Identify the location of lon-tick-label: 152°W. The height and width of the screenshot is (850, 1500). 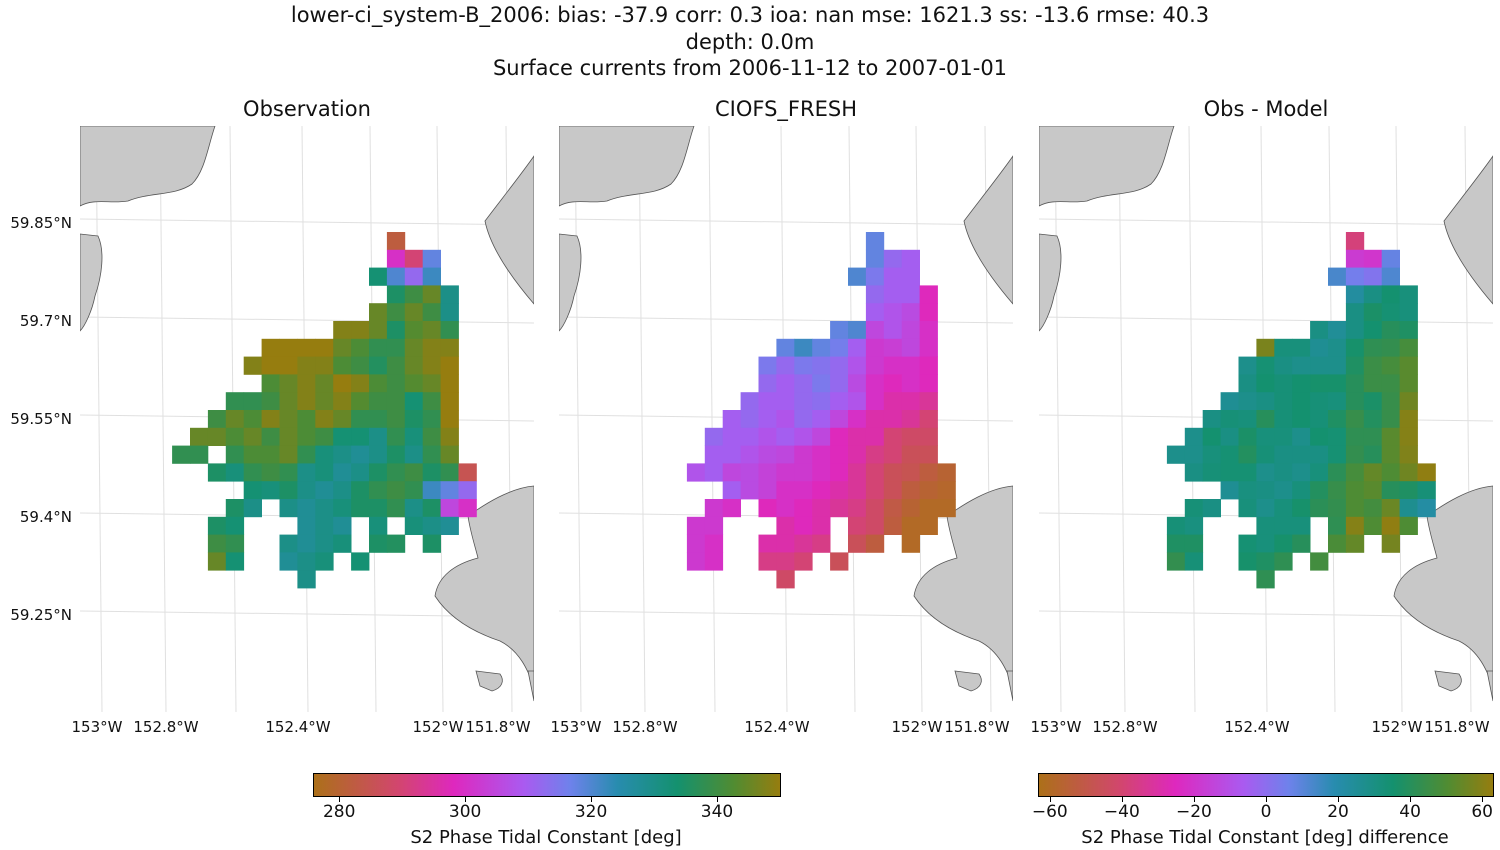
(917, 727).